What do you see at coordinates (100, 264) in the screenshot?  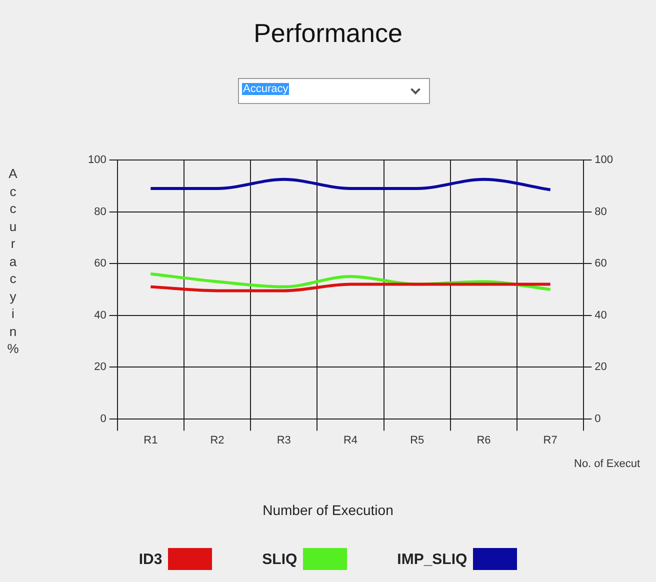 I see `y-tick-label: 60` at bounding box center [100, 264].